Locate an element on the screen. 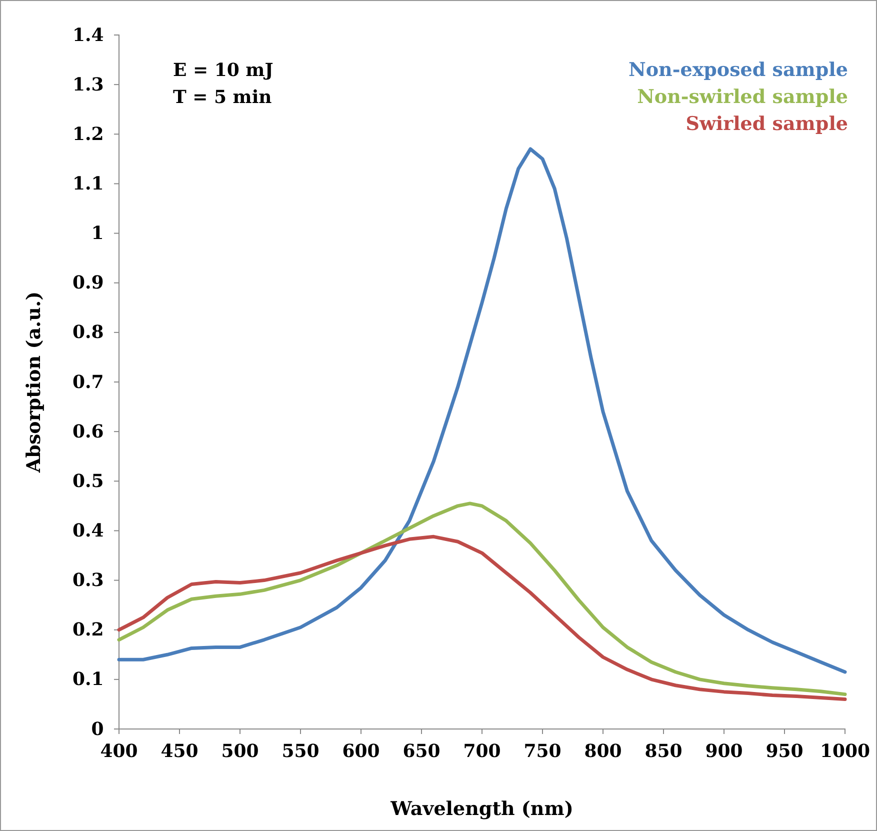 This screenshot has height=831, width=877. y-tick-label: 1.1 is located at coordinates (88, 183).